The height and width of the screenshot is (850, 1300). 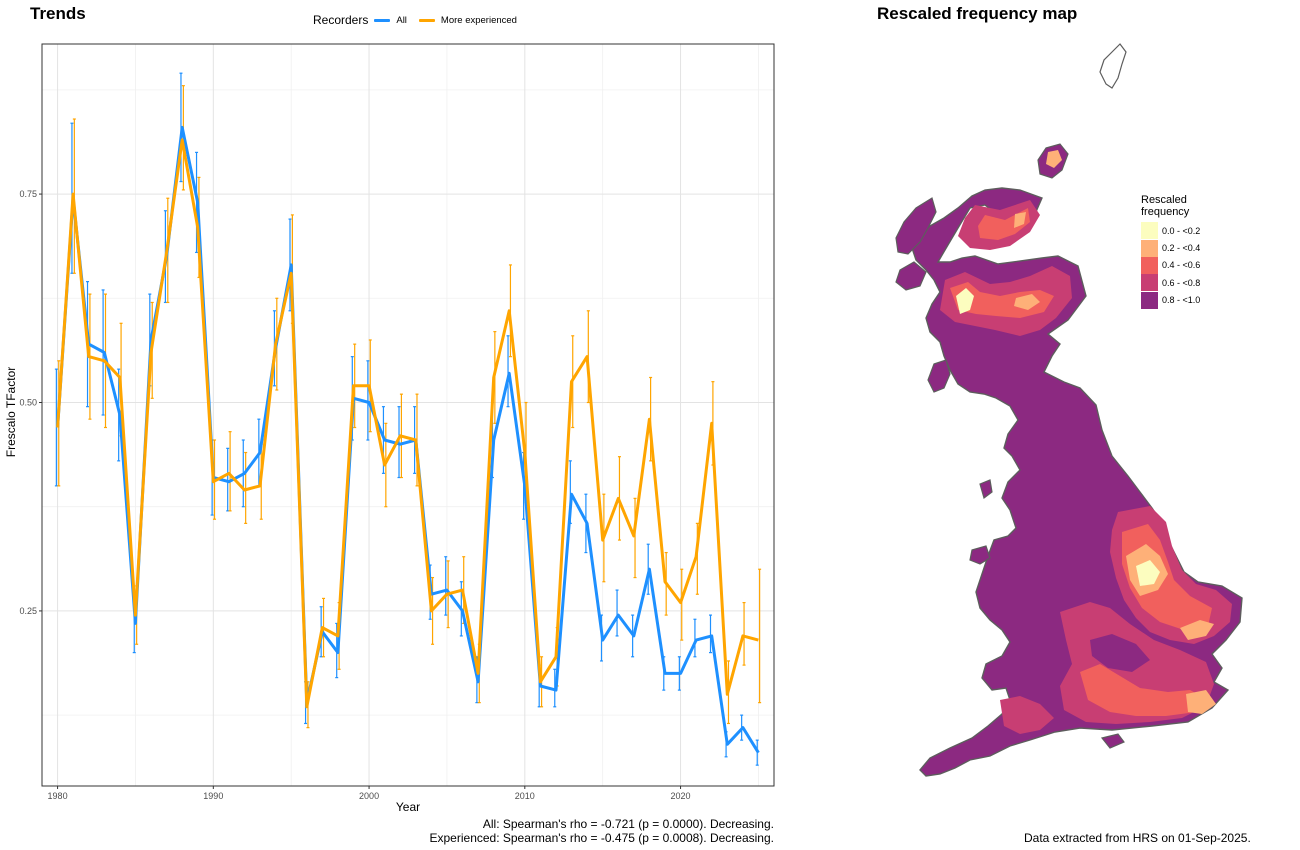 I want to click on y-tick-label: 0.75, so click(x=28, y=194).